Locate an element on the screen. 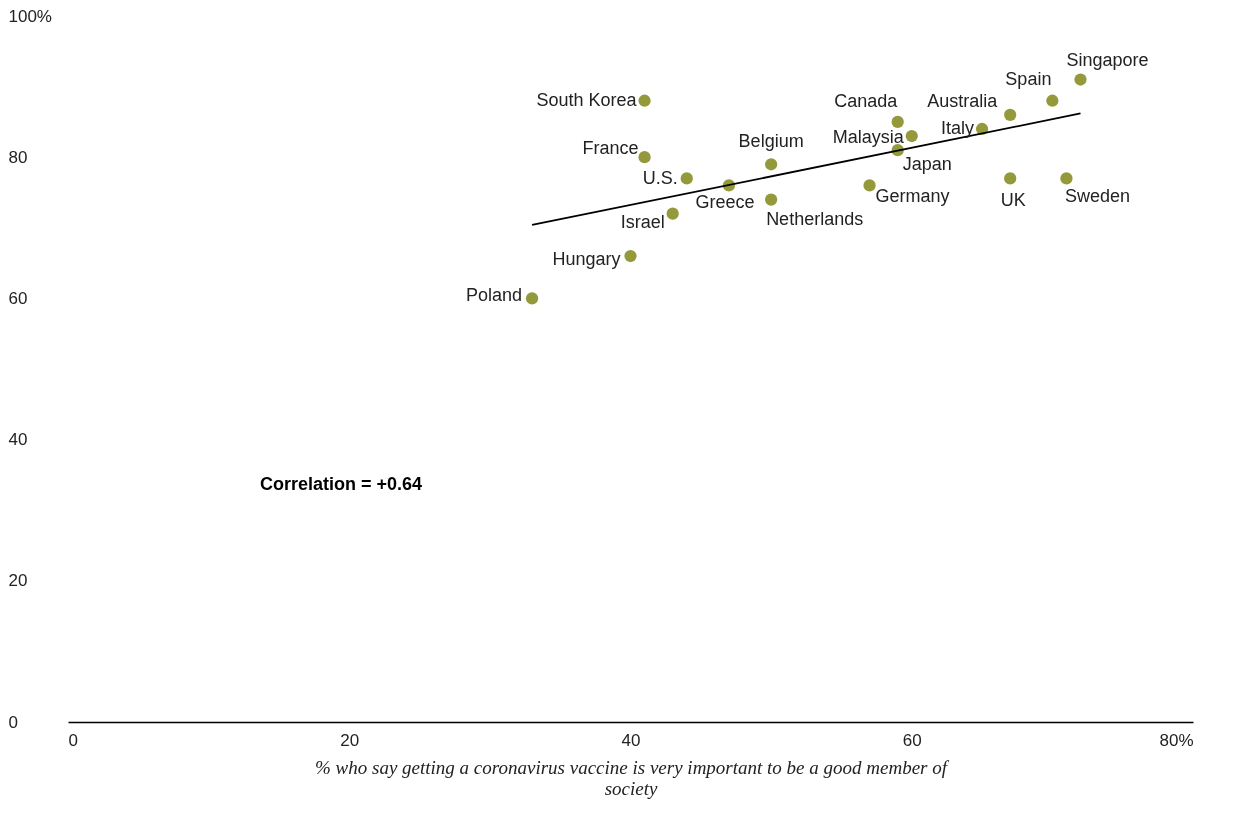  annotation: U.S. is located at coordinates (660, 178).